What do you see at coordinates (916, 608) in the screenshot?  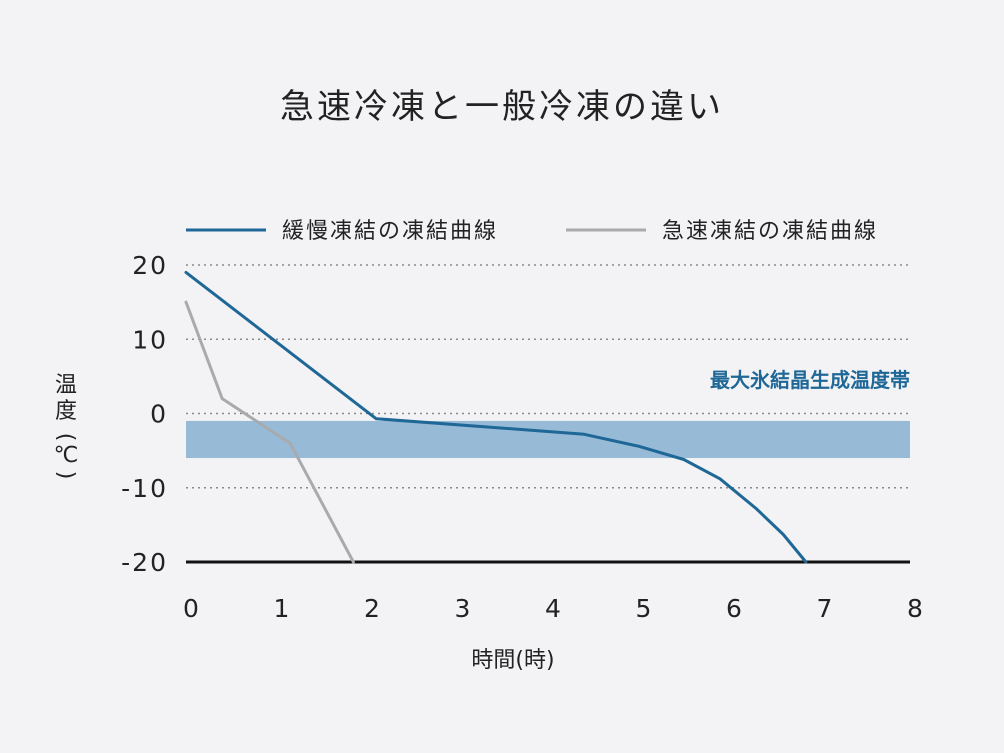 I see `x-tick-label: 8` at bounding box center [916, 608].